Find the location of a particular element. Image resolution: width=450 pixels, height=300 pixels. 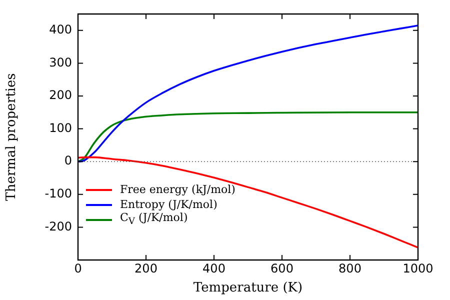

x-tick-label: 0 is located at coordinates (78, 268).